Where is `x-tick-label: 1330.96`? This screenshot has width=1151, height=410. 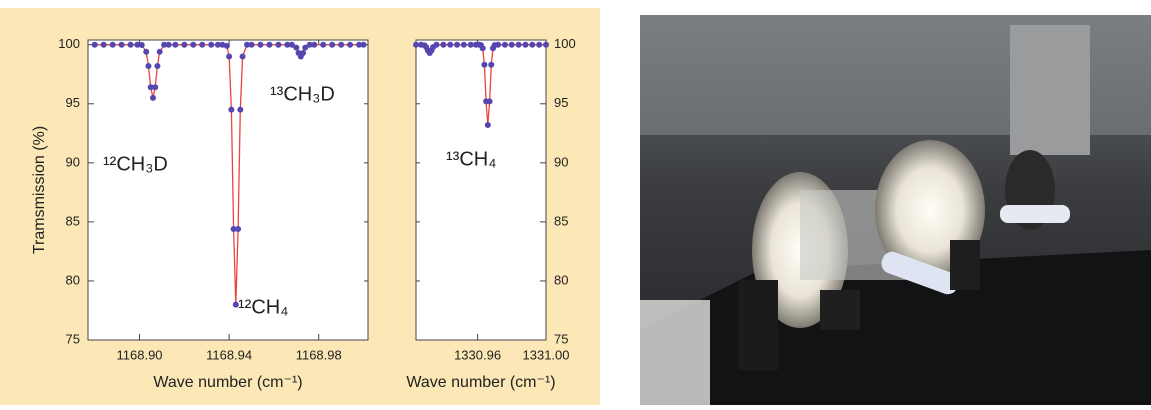
x-tick-label: 1330.96 is located at coordinates (477, 354).